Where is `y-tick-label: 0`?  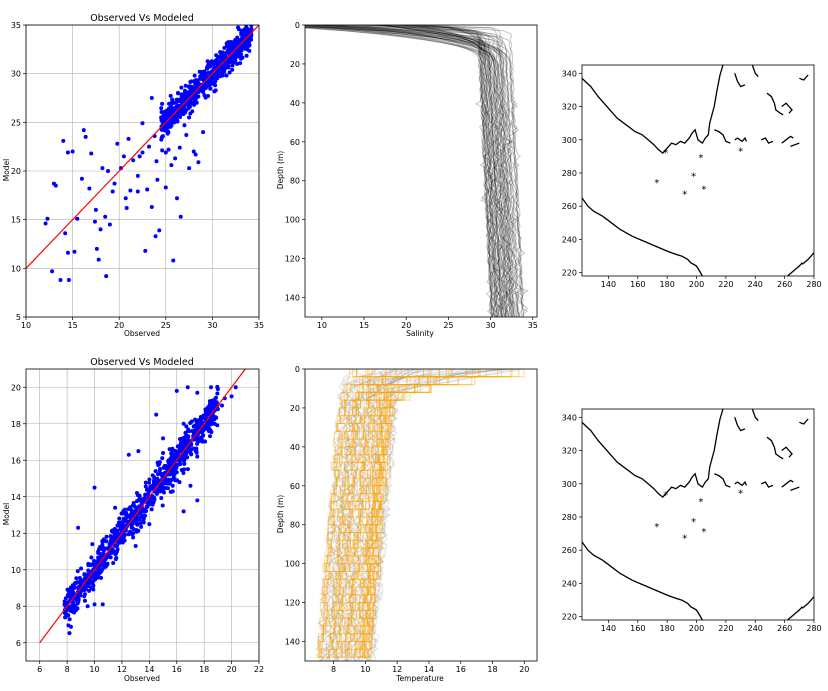 y-tick-label: 0 is located at coordinates (297, 369).